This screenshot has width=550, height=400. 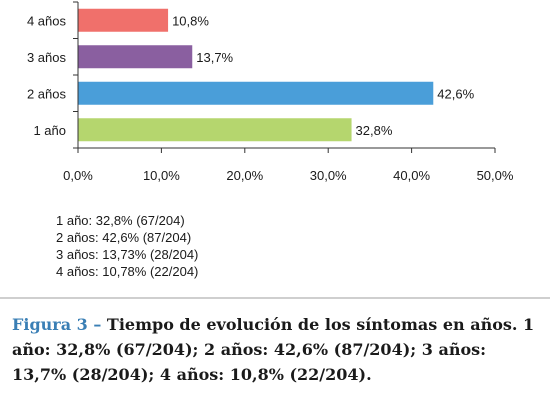 I want to click on note-line-3: 3 años: 13,73% (28/204), so click(x=127, y=254).